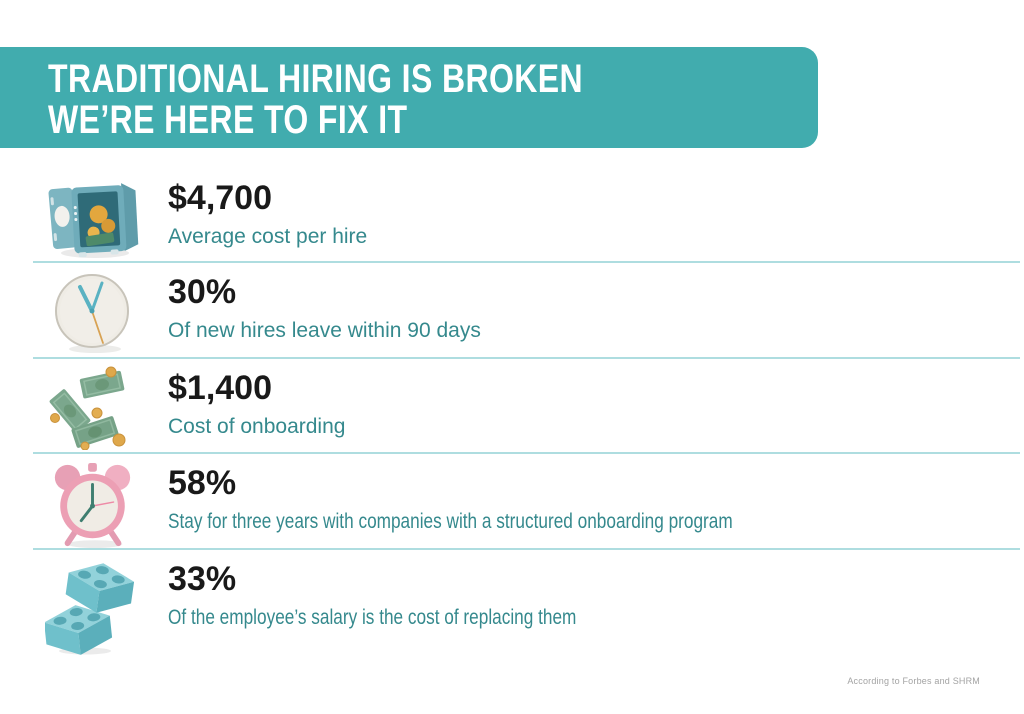 The width and height of the screenshot is (1024, 714). What do you see at coordinates (92, 507) in the screenshot?
I see `alarm-clock-icon` at bounding box center [92, 507].